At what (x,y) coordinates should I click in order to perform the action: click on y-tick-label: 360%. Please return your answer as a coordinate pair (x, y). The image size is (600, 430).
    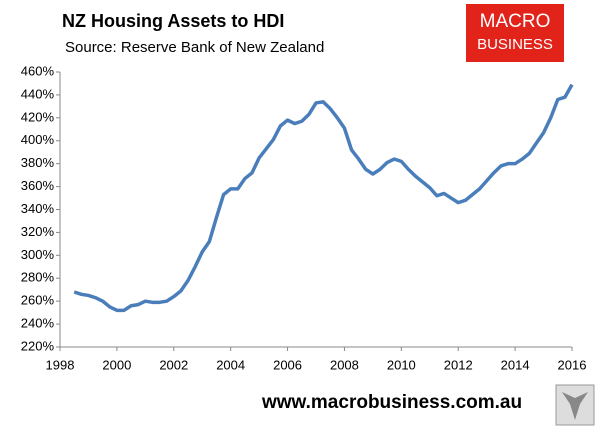
    Looking at the image, I should click on (38, 185).